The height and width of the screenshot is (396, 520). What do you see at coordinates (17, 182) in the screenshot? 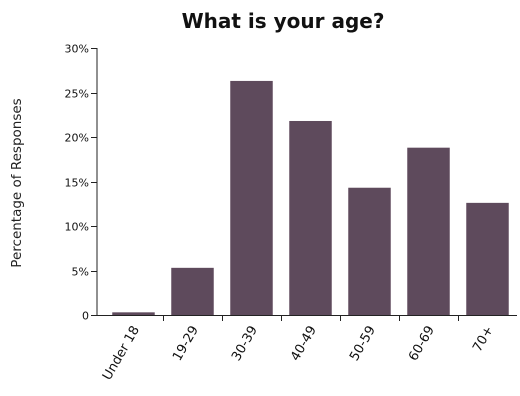
I see `y-axis-label: Percentage of Responses` at bounding box center [17, 182].